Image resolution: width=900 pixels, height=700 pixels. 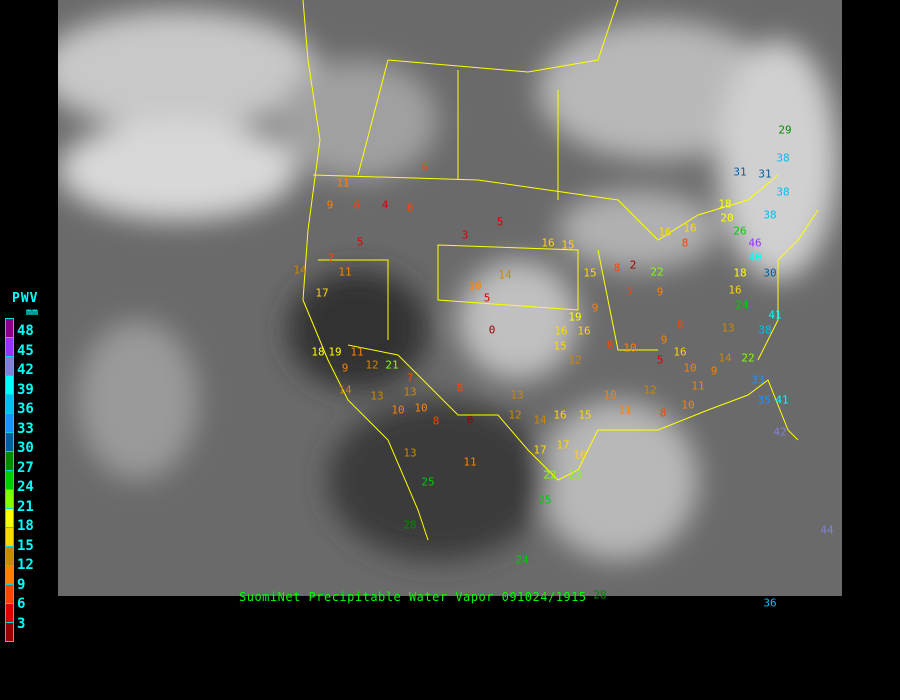 What do you see at coordinates (25, 350) in the screenshot?
I see `legend-label: 45` at bounding box center [25, 350].